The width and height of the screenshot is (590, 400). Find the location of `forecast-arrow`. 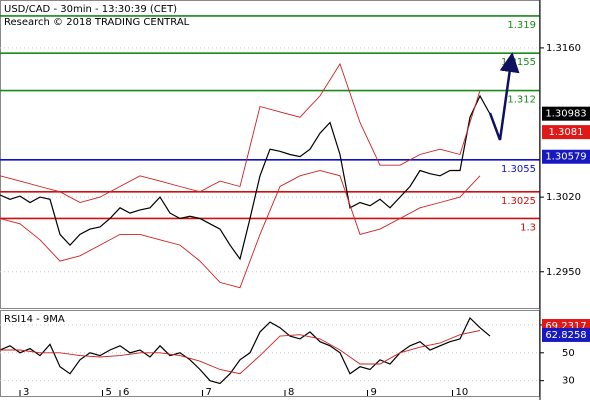

forecast-arrow is located at coordinates (504, 96).